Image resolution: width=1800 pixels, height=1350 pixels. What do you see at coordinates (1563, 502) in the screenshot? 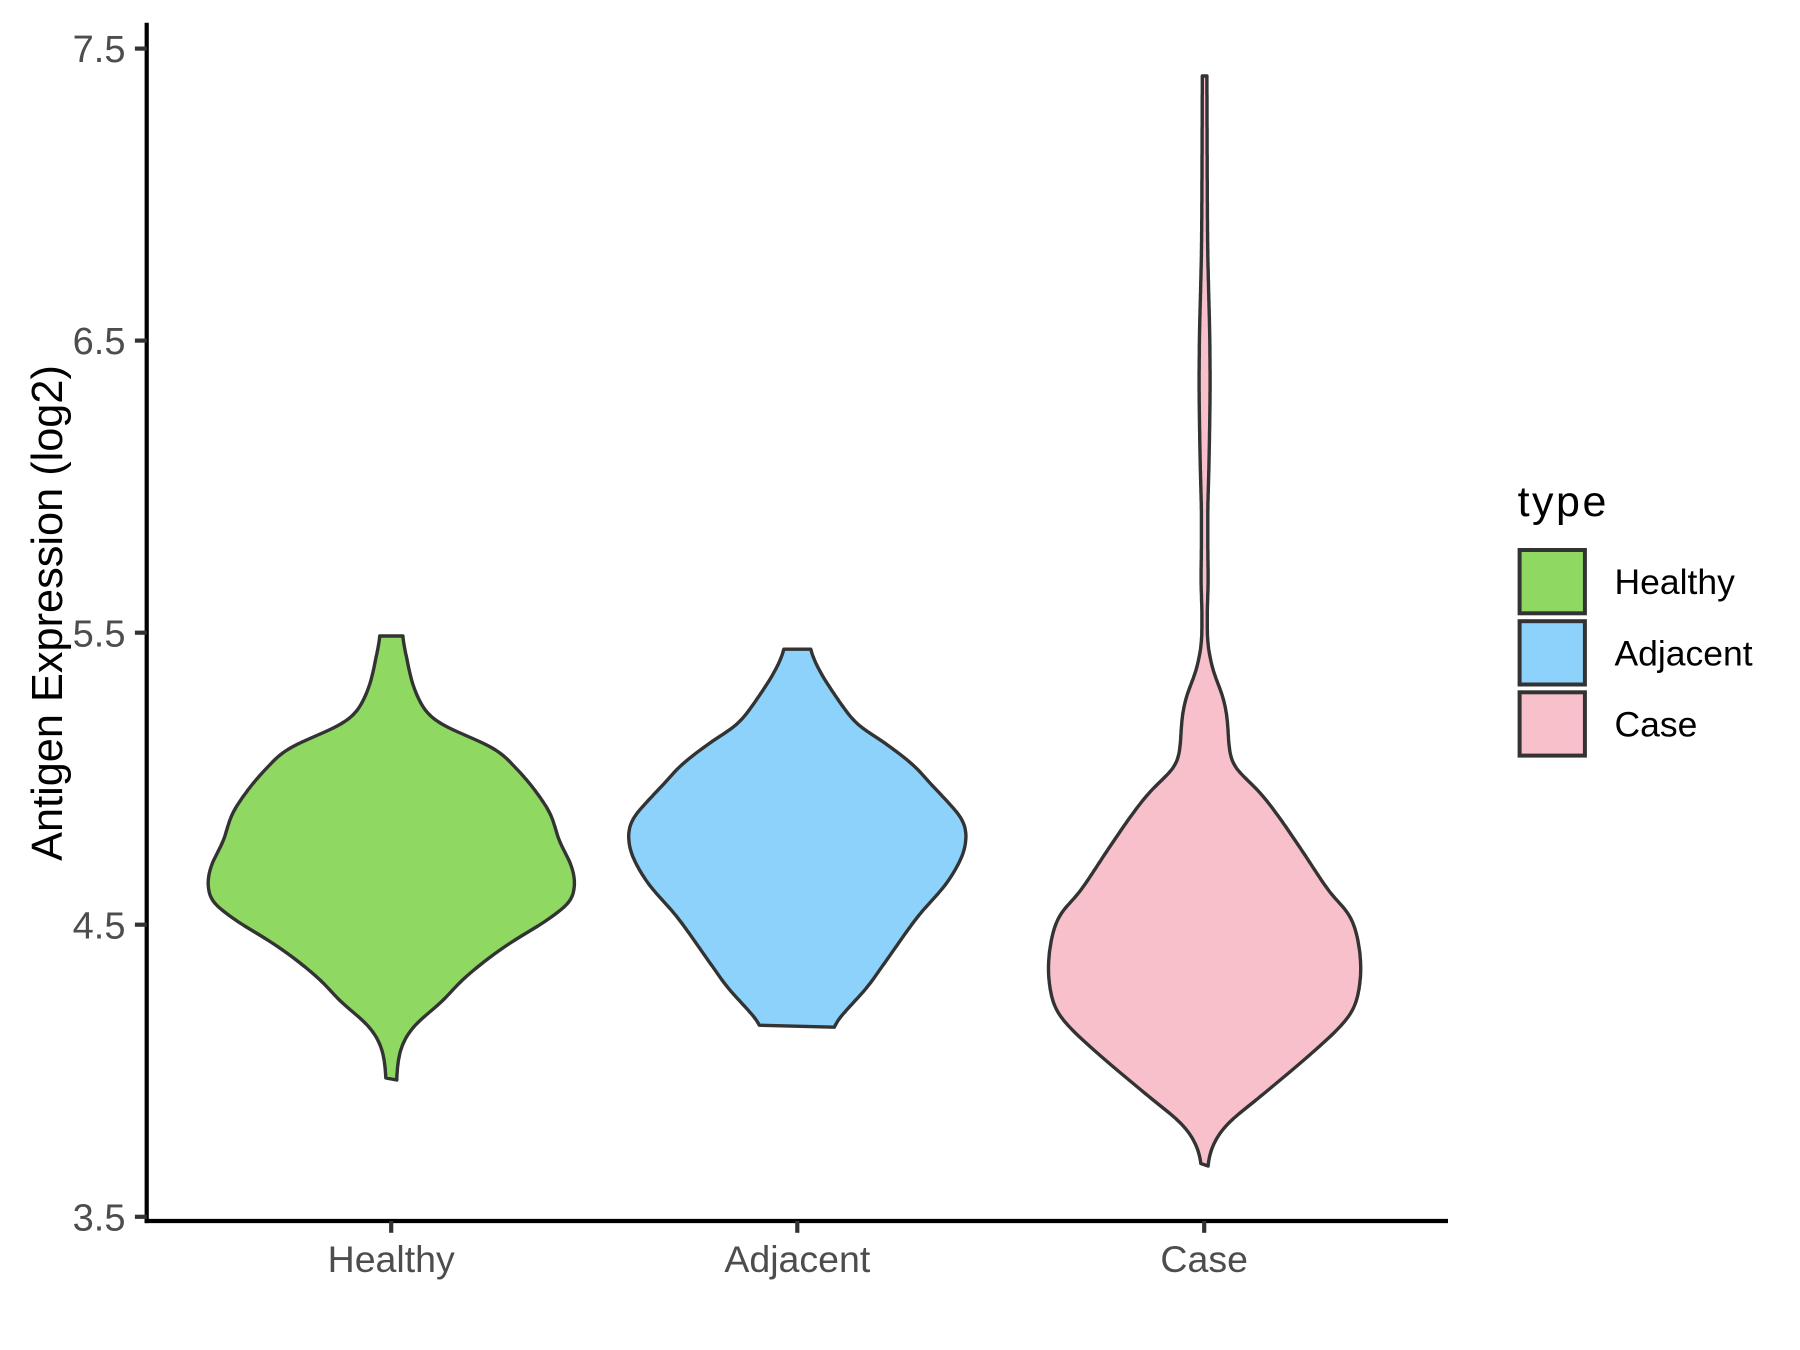
I see `svg-text: type` at bounding box center [1563, 502].